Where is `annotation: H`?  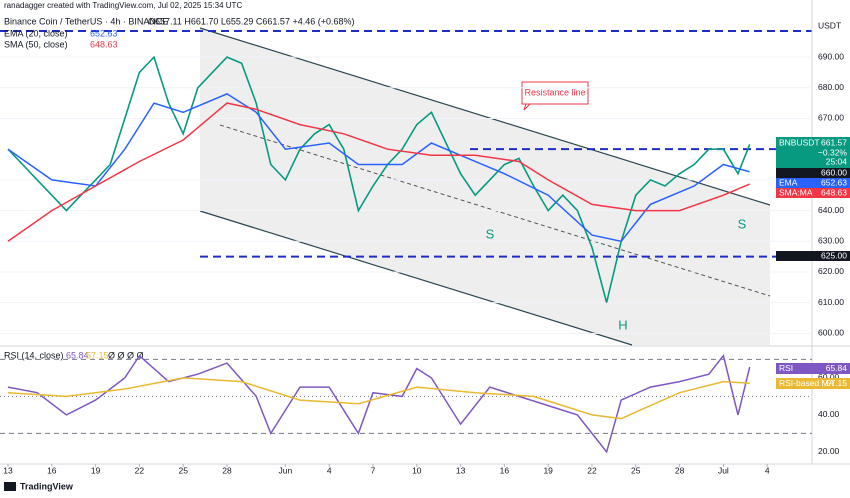 annotation: H is located at coordinates (622, 324).